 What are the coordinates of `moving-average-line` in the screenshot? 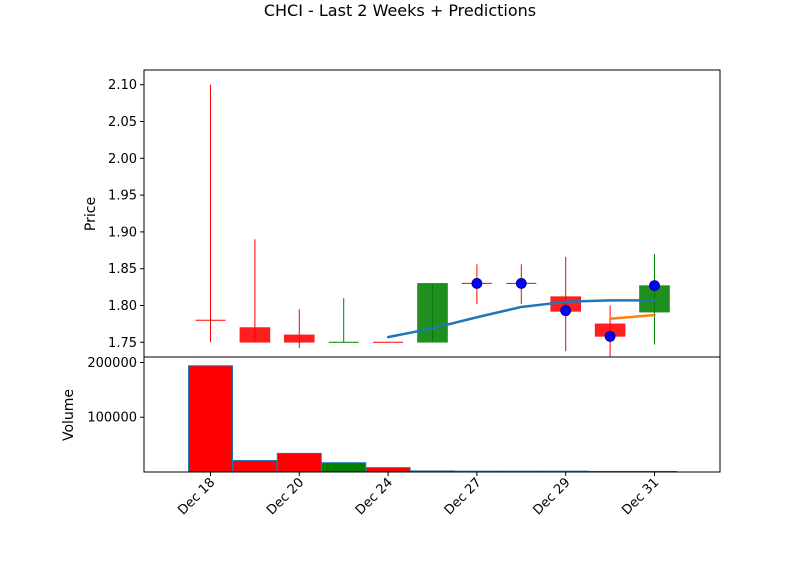 It's located at (521, 319).